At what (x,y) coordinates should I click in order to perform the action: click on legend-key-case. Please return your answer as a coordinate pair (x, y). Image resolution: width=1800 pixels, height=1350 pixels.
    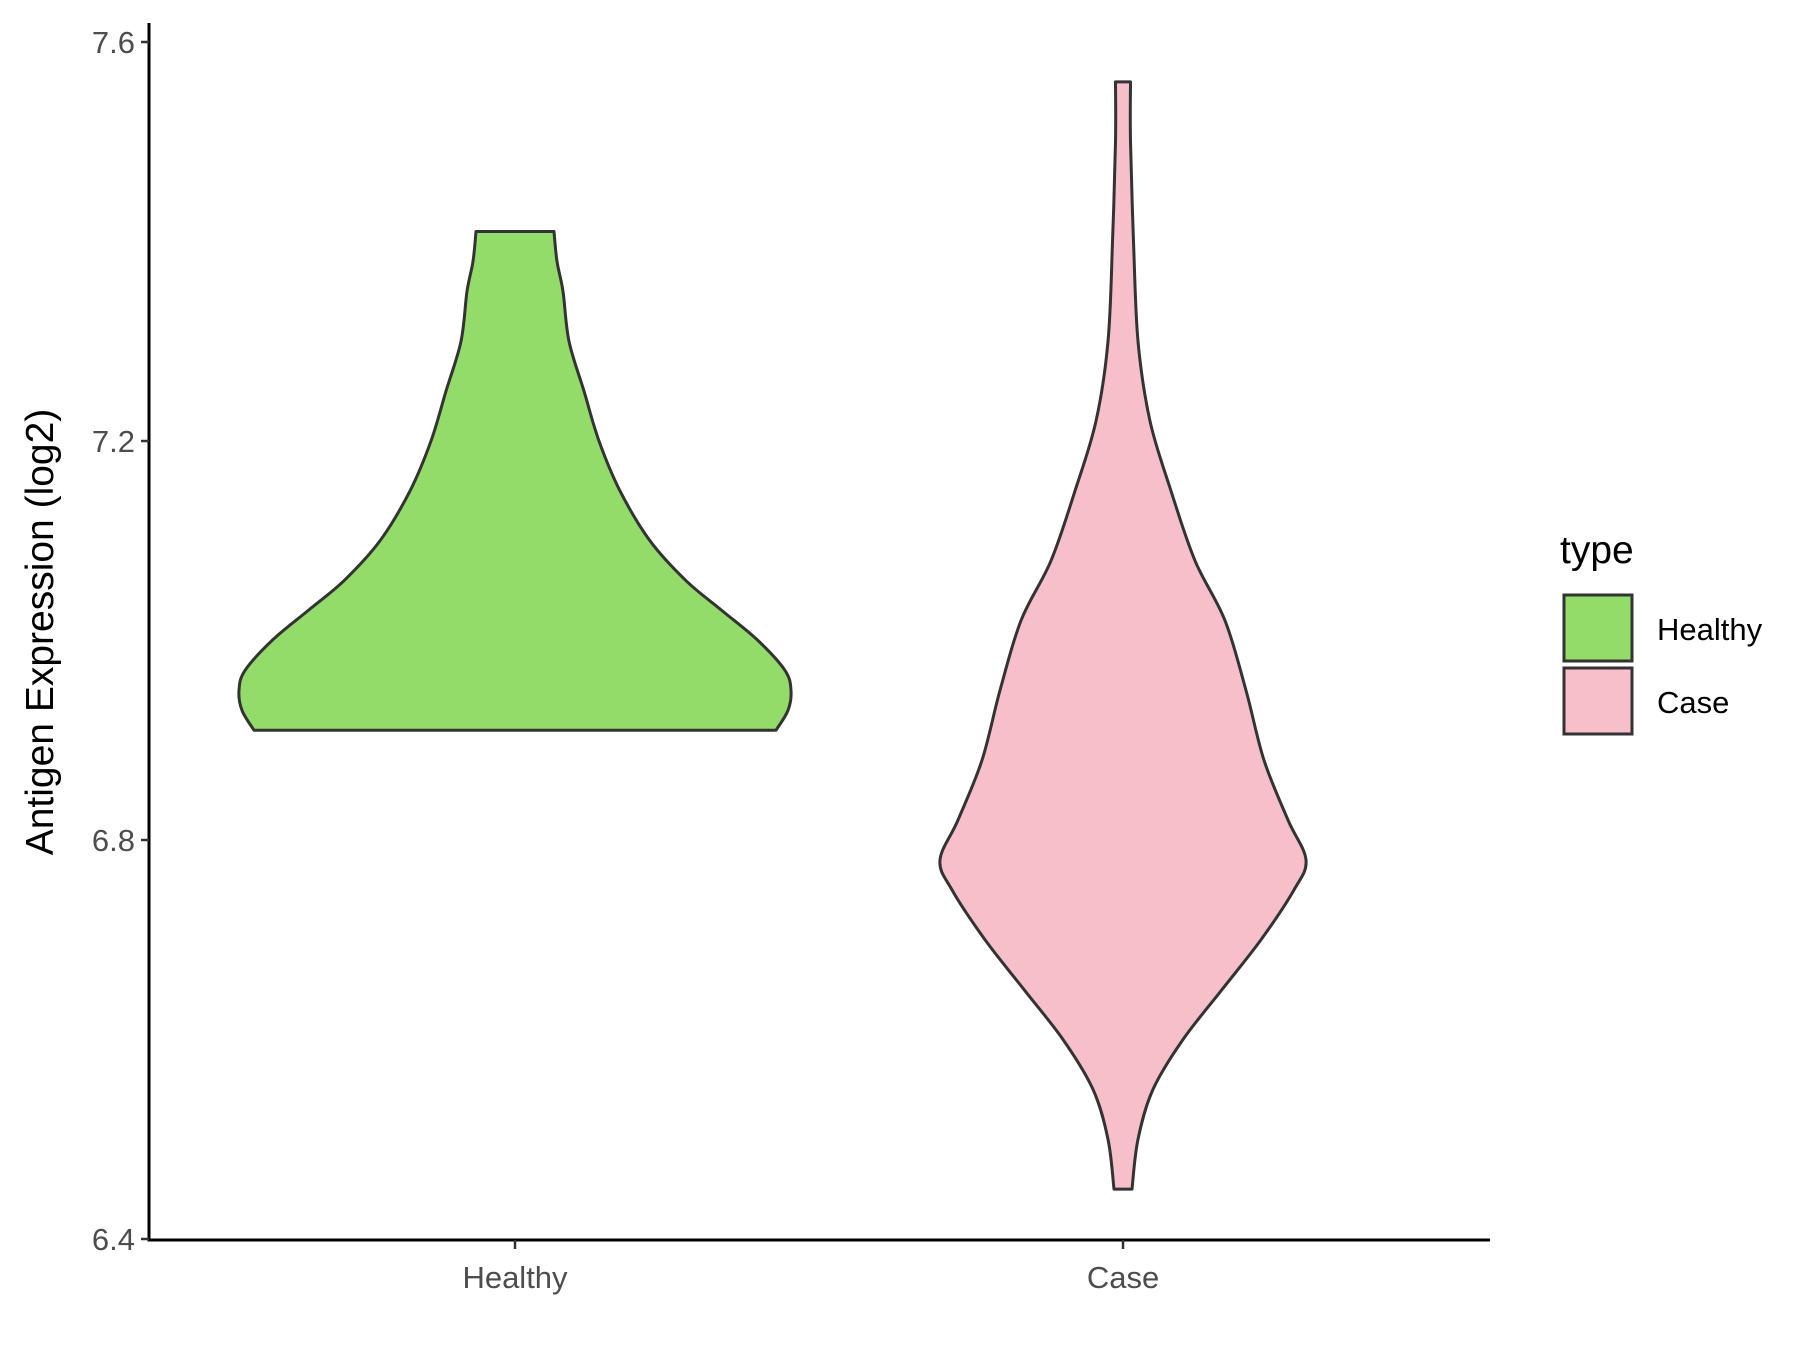
    Looking at the image, I should click on (1598, 701).